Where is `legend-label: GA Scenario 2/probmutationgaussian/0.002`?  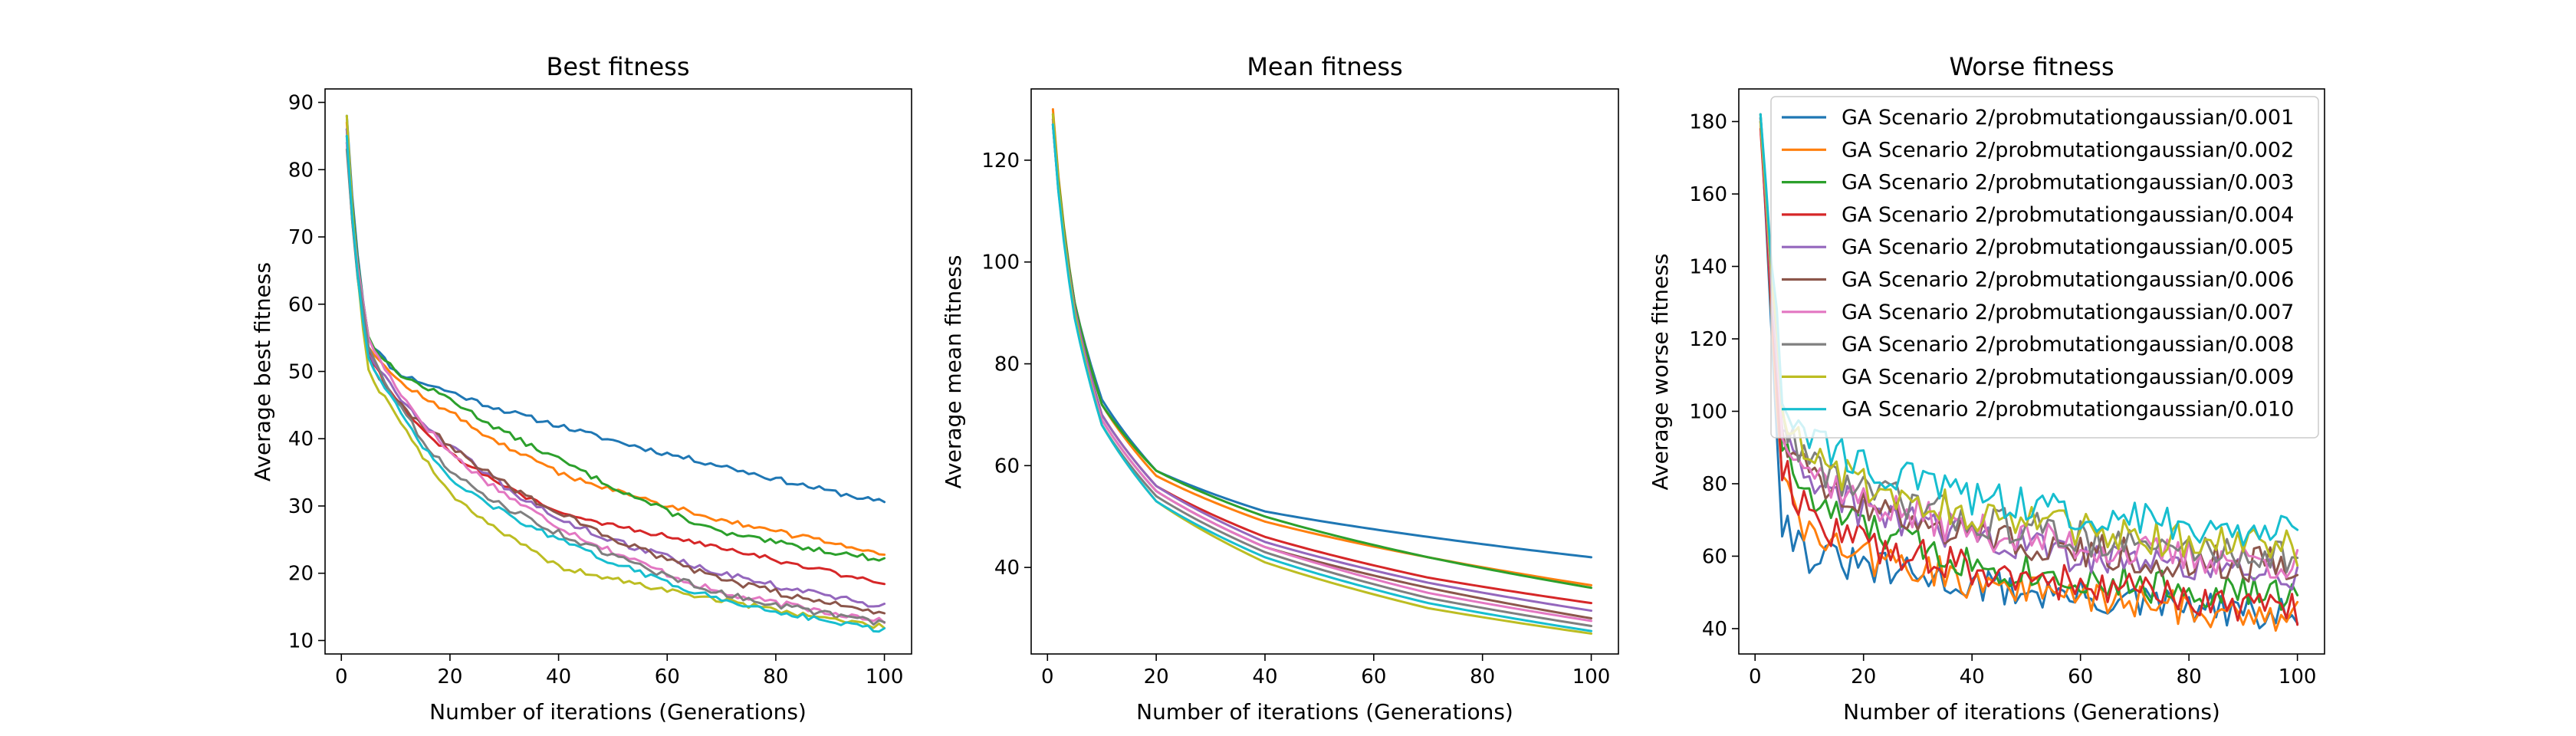 legend-label: GA Scenario 2/probmutationgaussian/0.002 is located at coordinates (2068, 150).